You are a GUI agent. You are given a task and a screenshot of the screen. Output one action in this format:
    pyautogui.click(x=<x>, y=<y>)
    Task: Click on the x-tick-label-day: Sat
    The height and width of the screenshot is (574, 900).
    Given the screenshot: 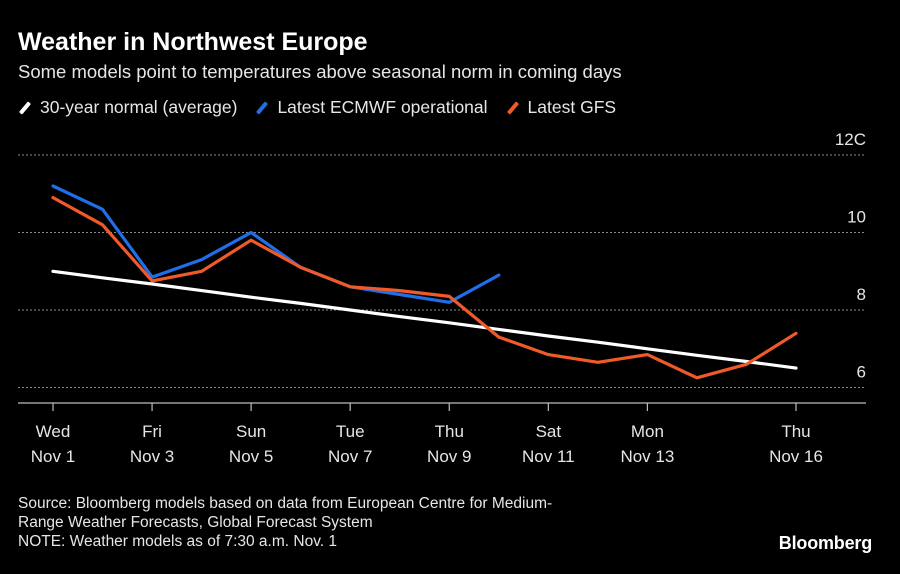 What is the action you would take?
    pyautogui.click(x=549, y=431)
    